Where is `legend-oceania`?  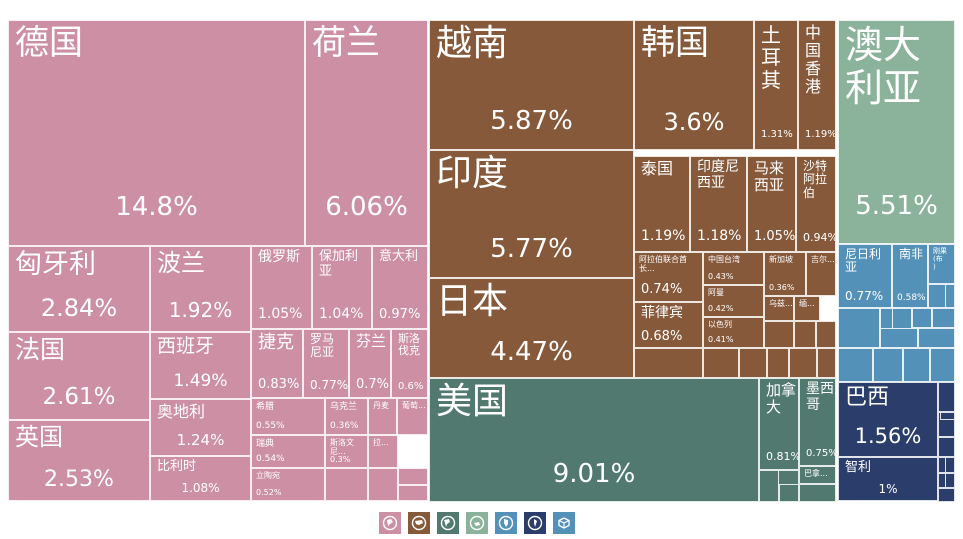 legend-oceania is located at coordinates (477, 523).